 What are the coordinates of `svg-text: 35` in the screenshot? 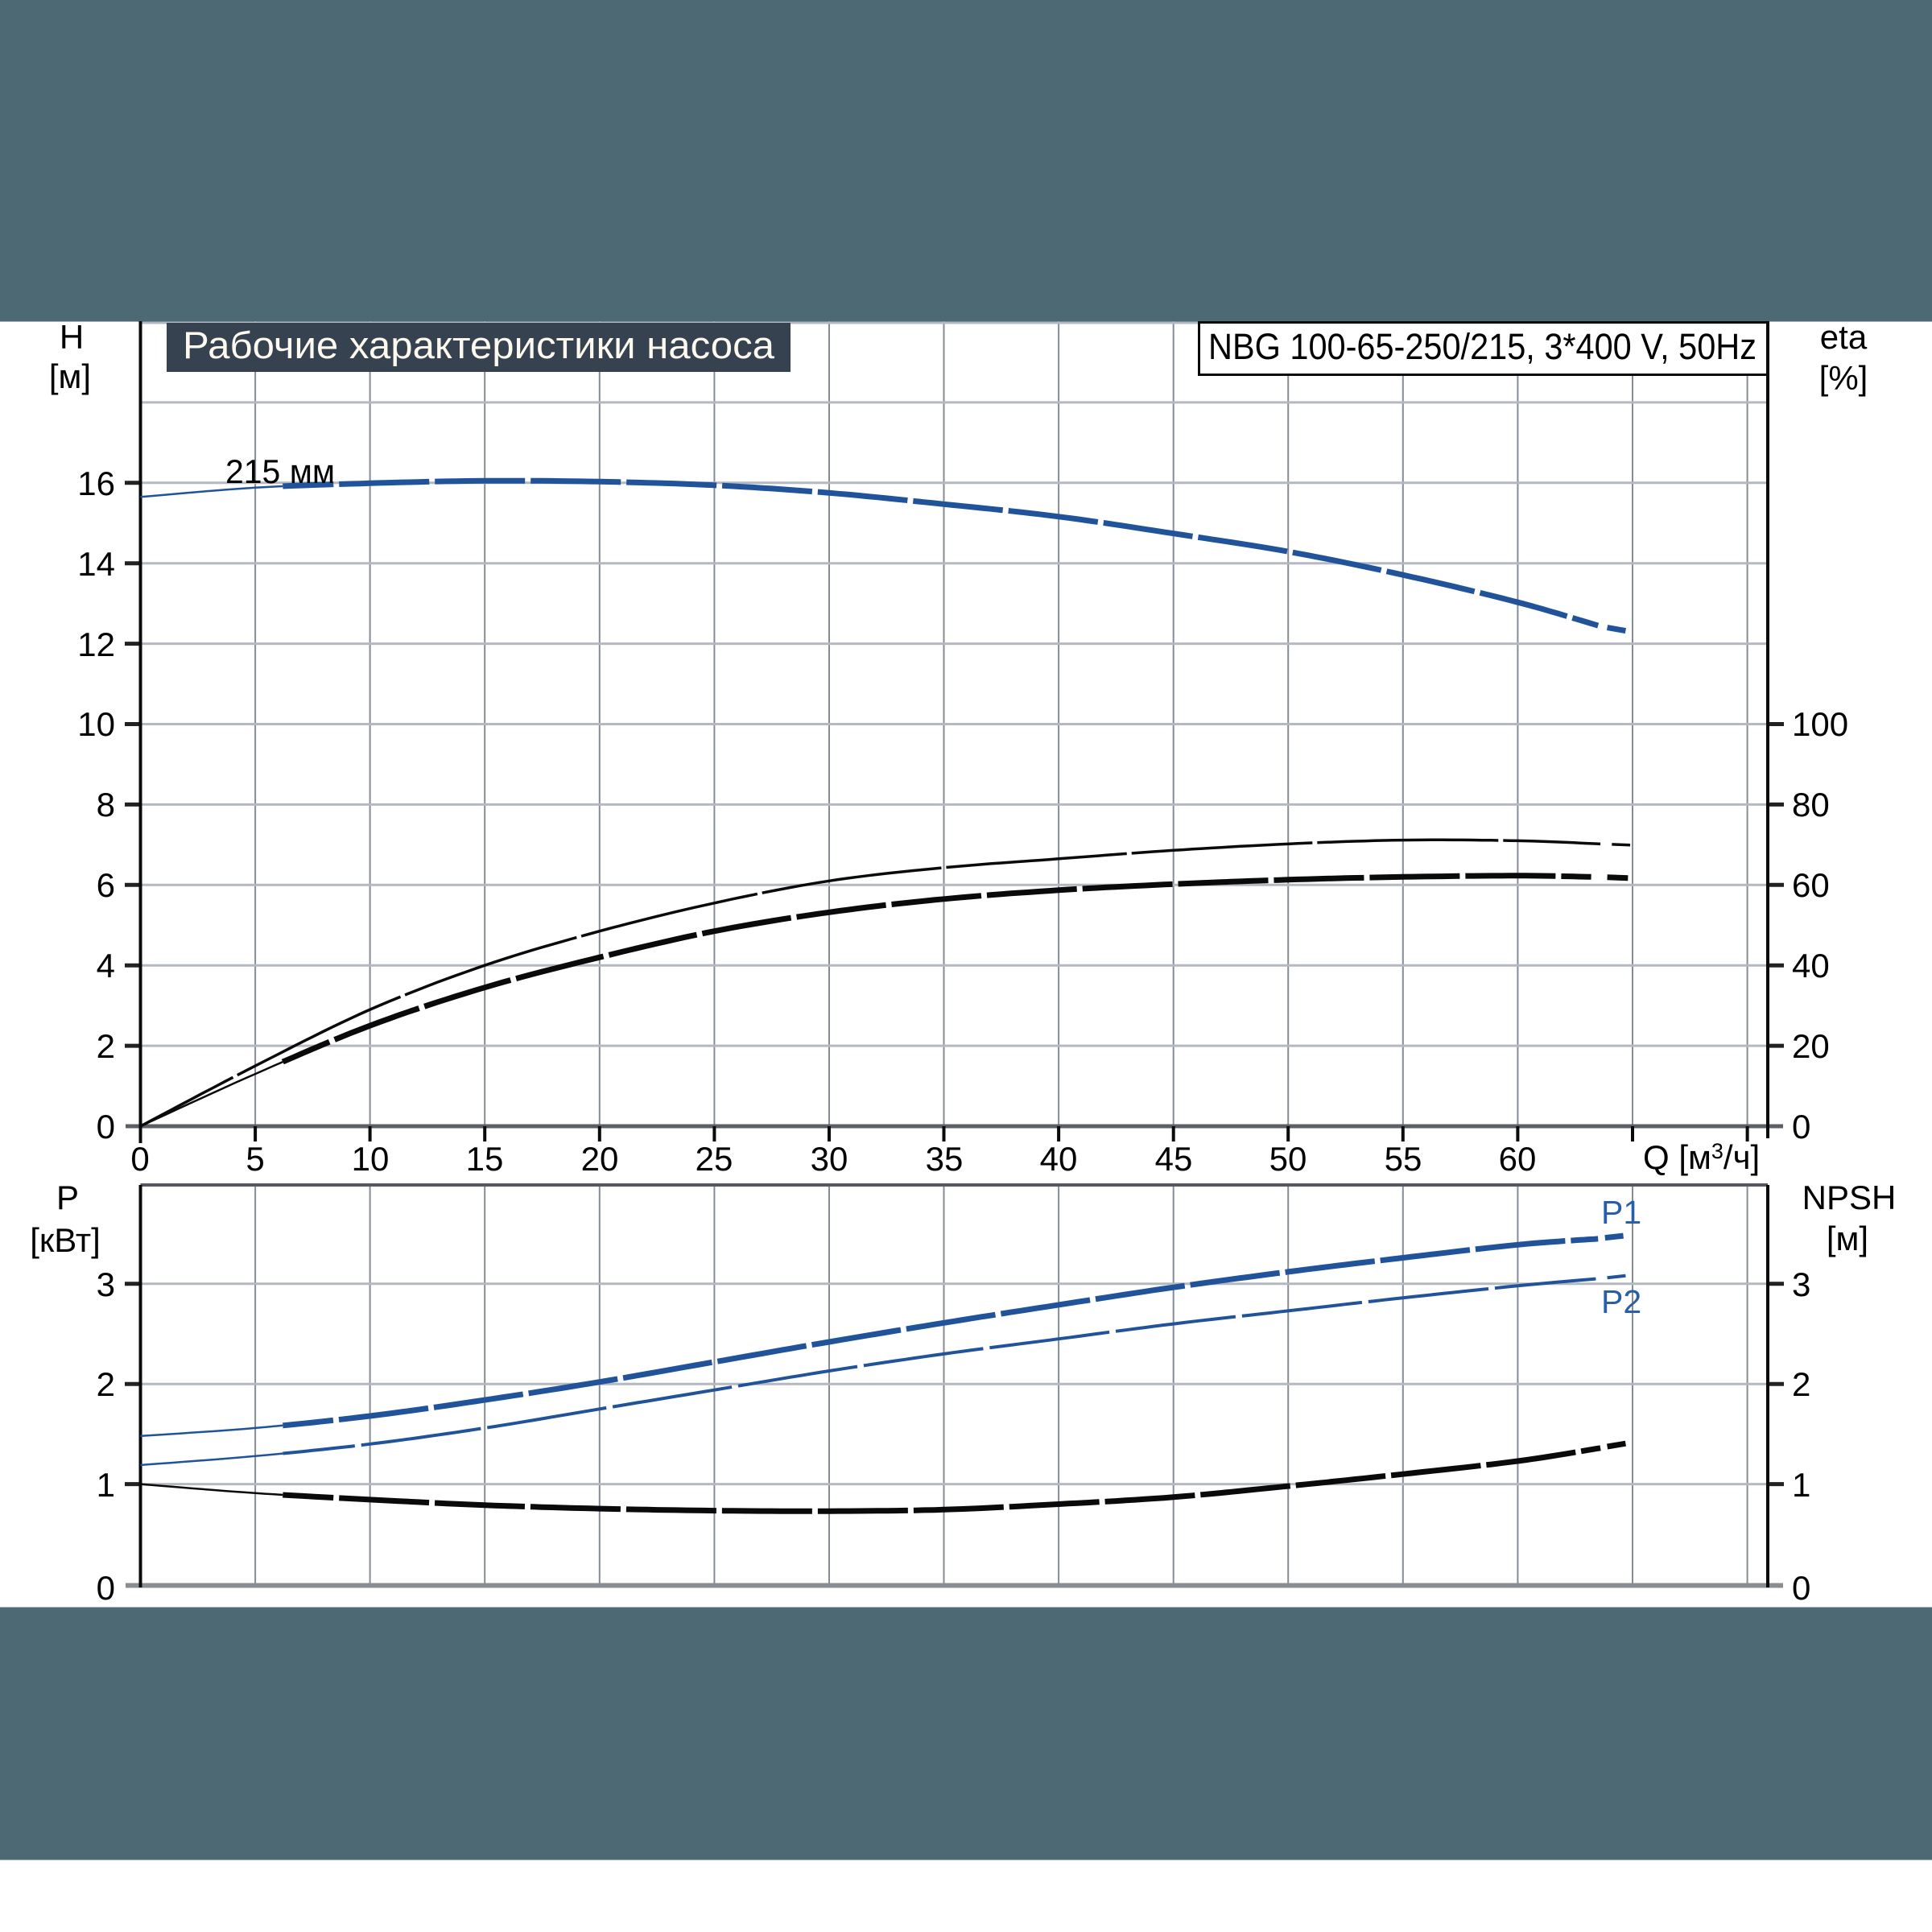 It's located at (945, 1159).